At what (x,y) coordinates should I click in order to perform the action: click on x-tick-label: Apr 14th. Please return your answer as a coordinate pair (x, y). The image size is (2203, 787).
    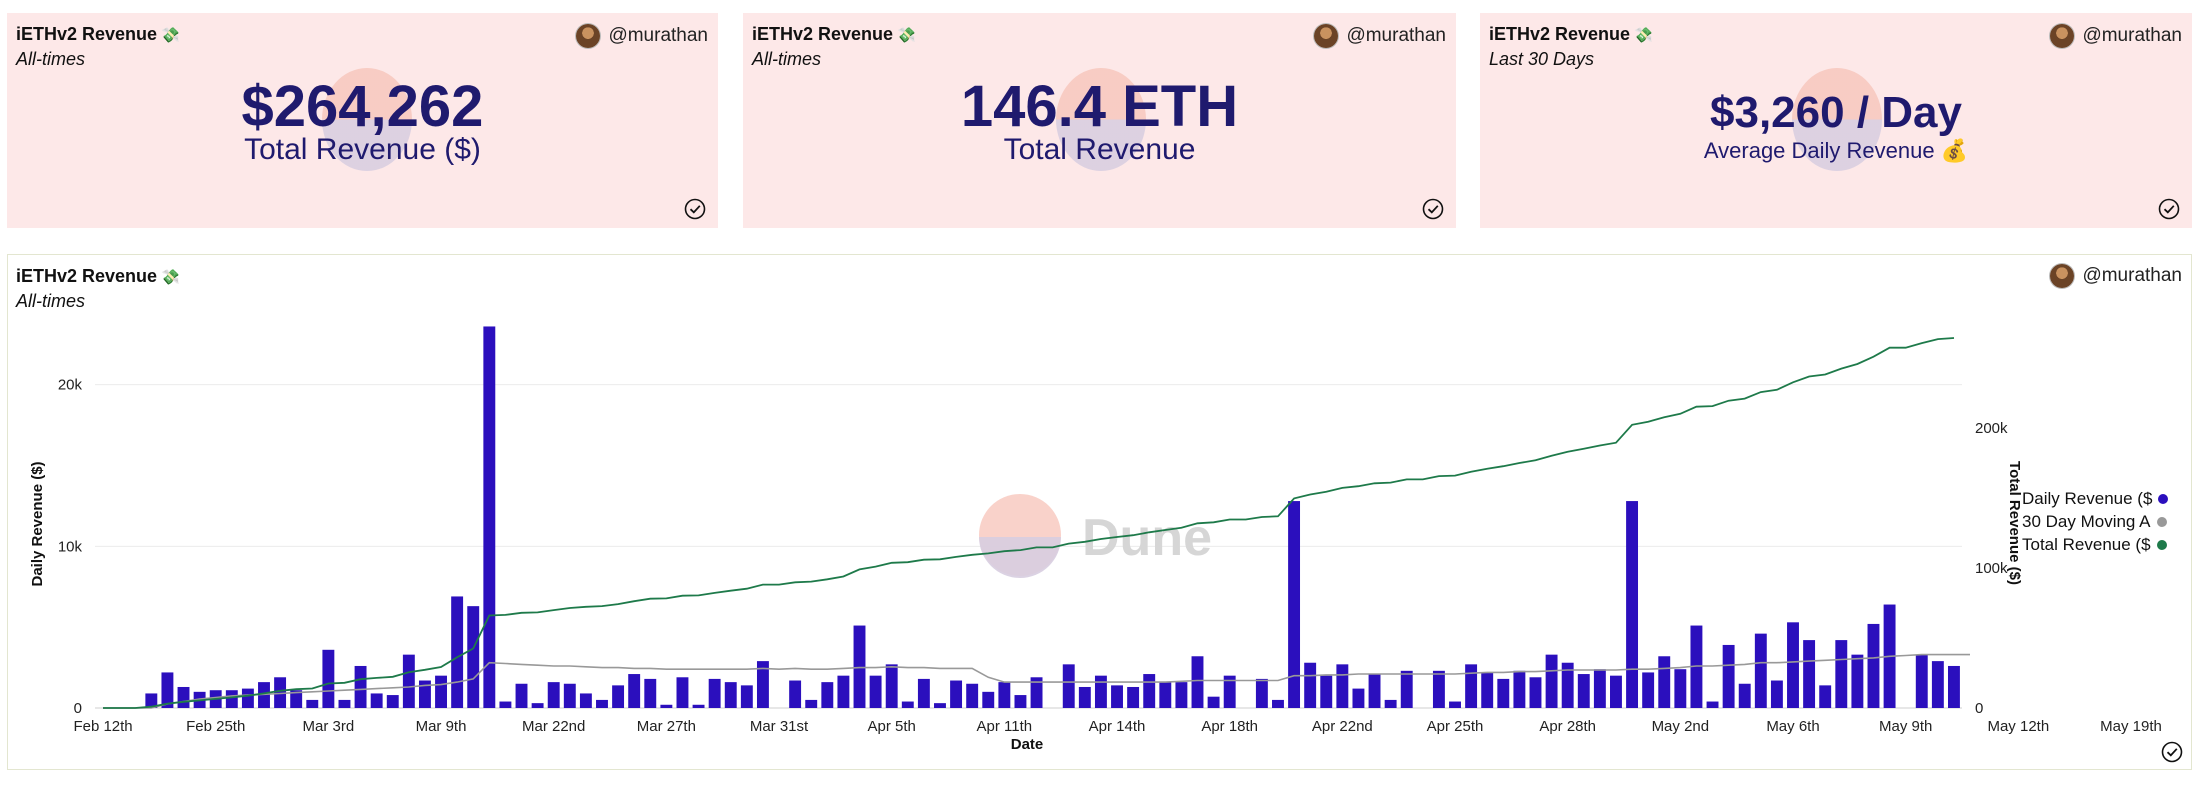
    Looking at the image, I should click on (1117, 726).